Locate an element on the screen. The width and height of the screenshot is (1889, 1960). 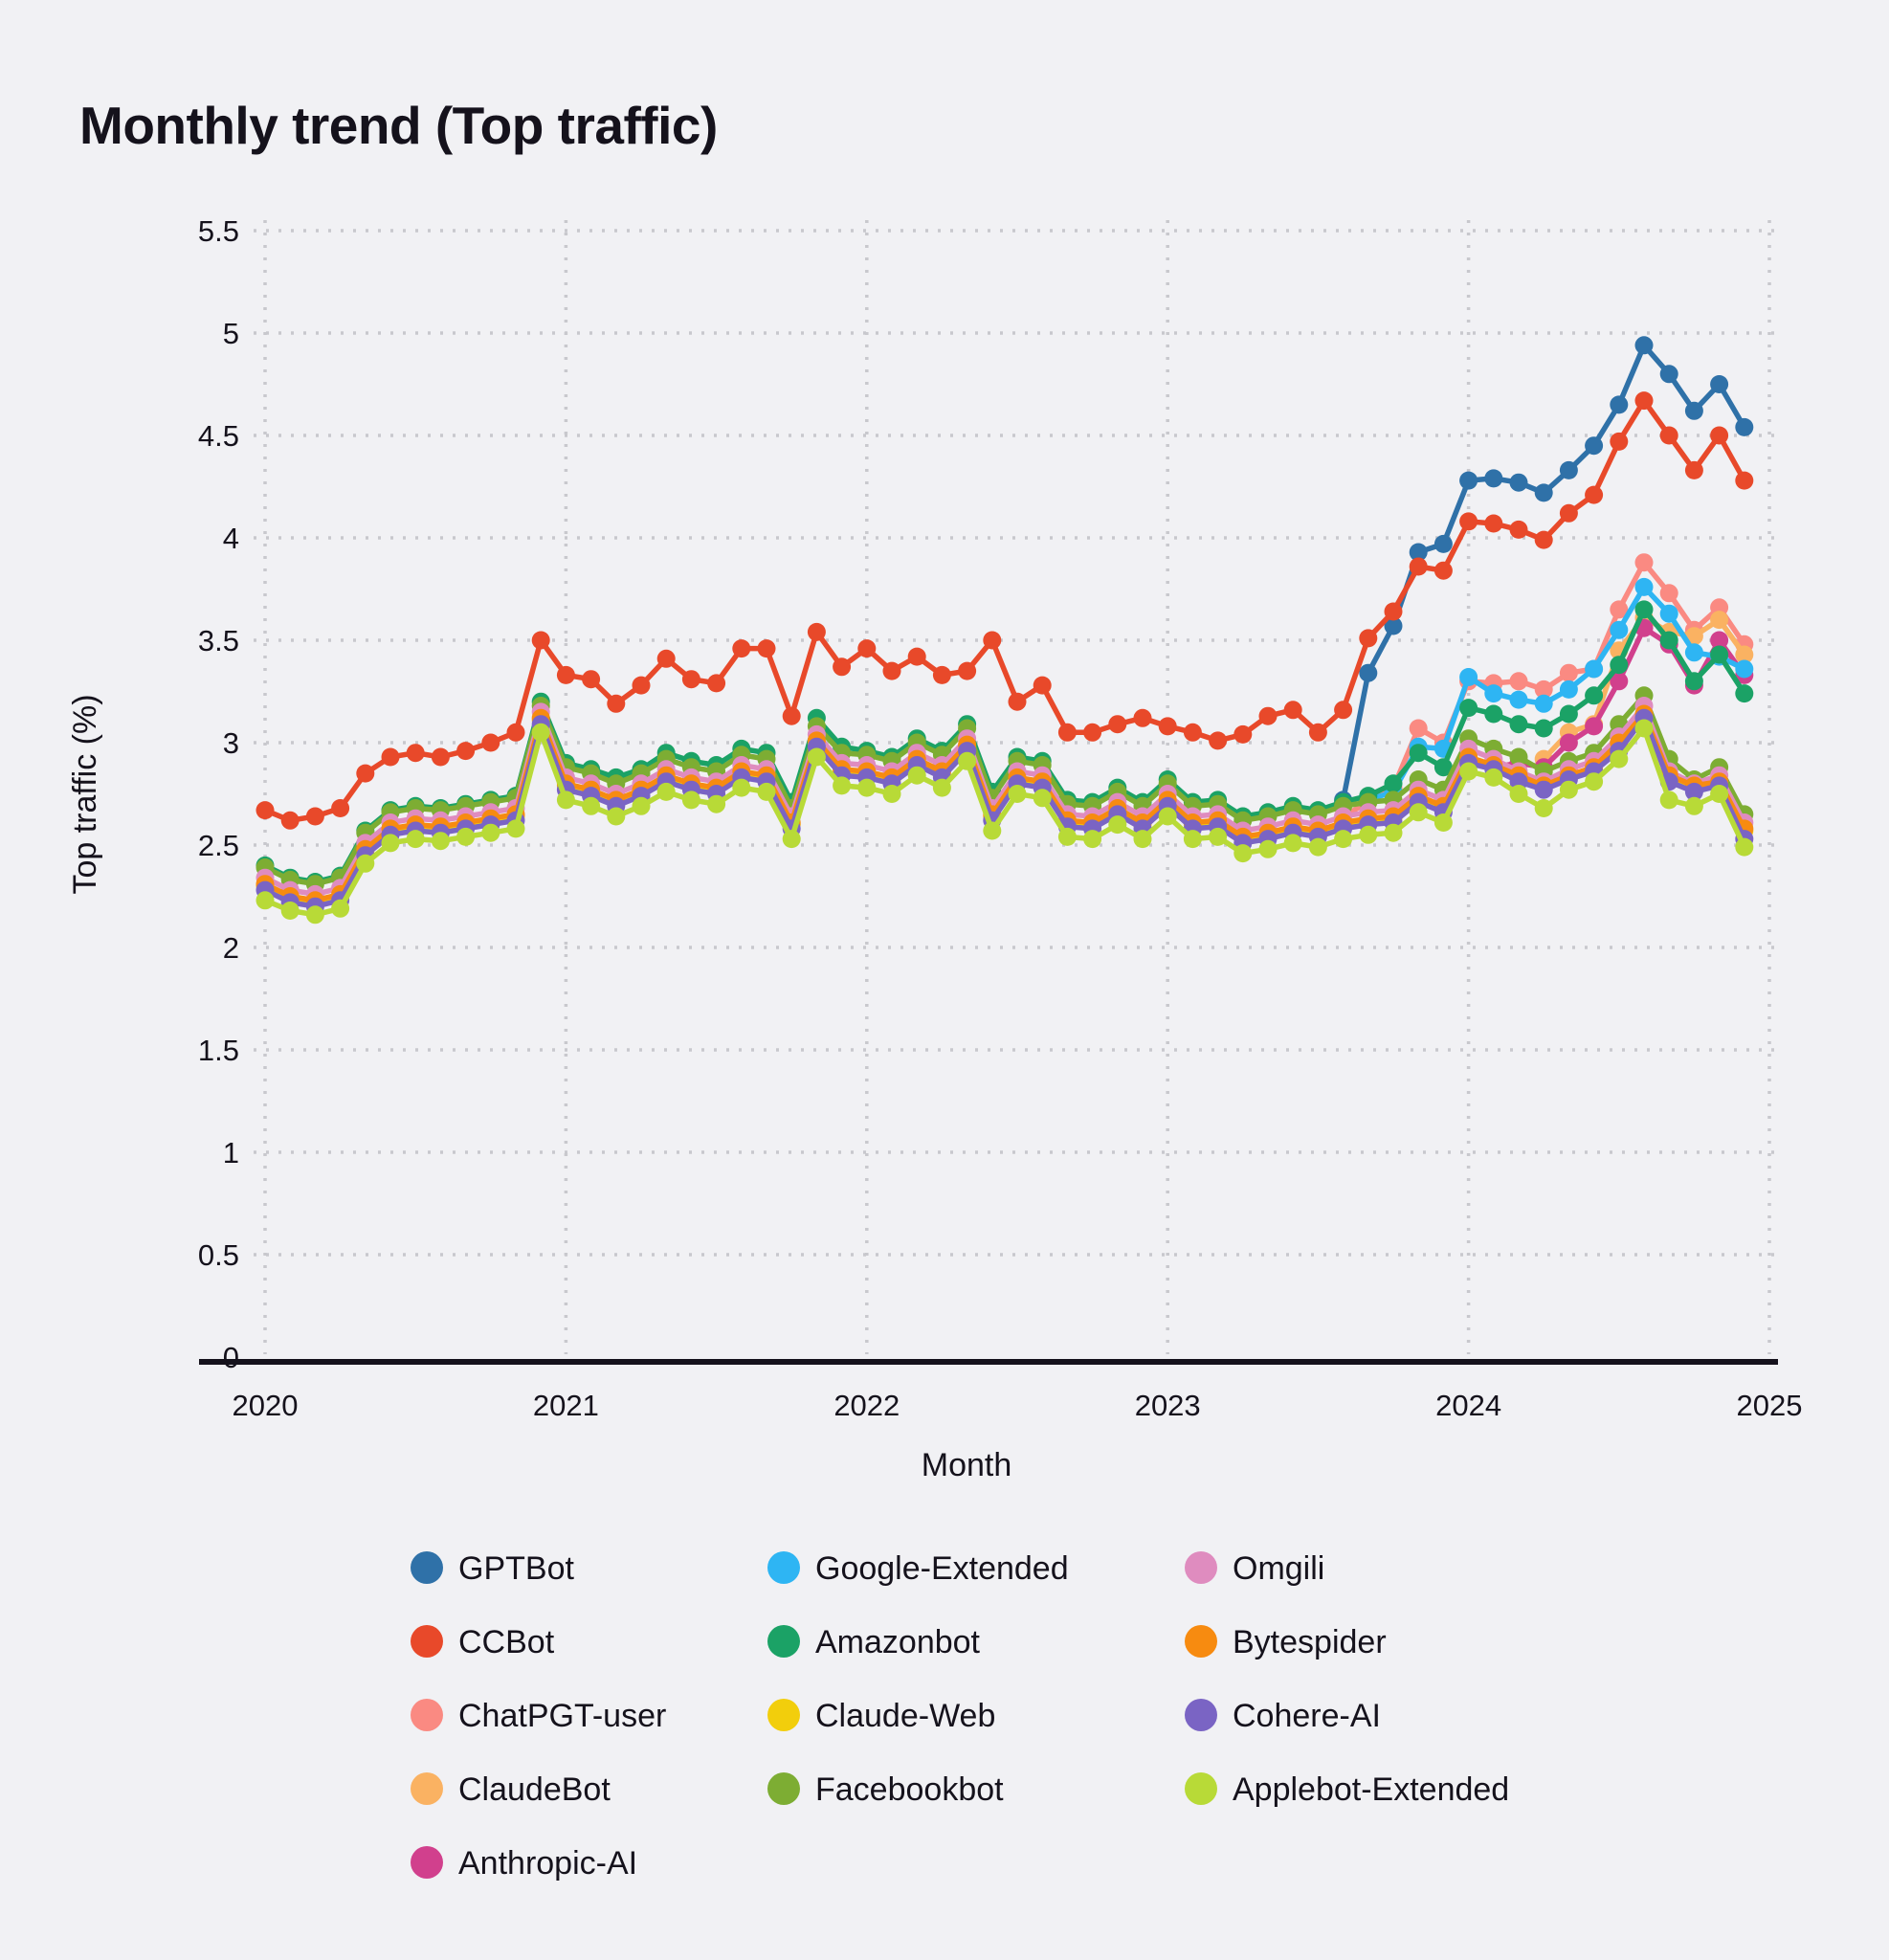
legend-item-claude-web: Claude-Web is located at coordinates (881, 1716).